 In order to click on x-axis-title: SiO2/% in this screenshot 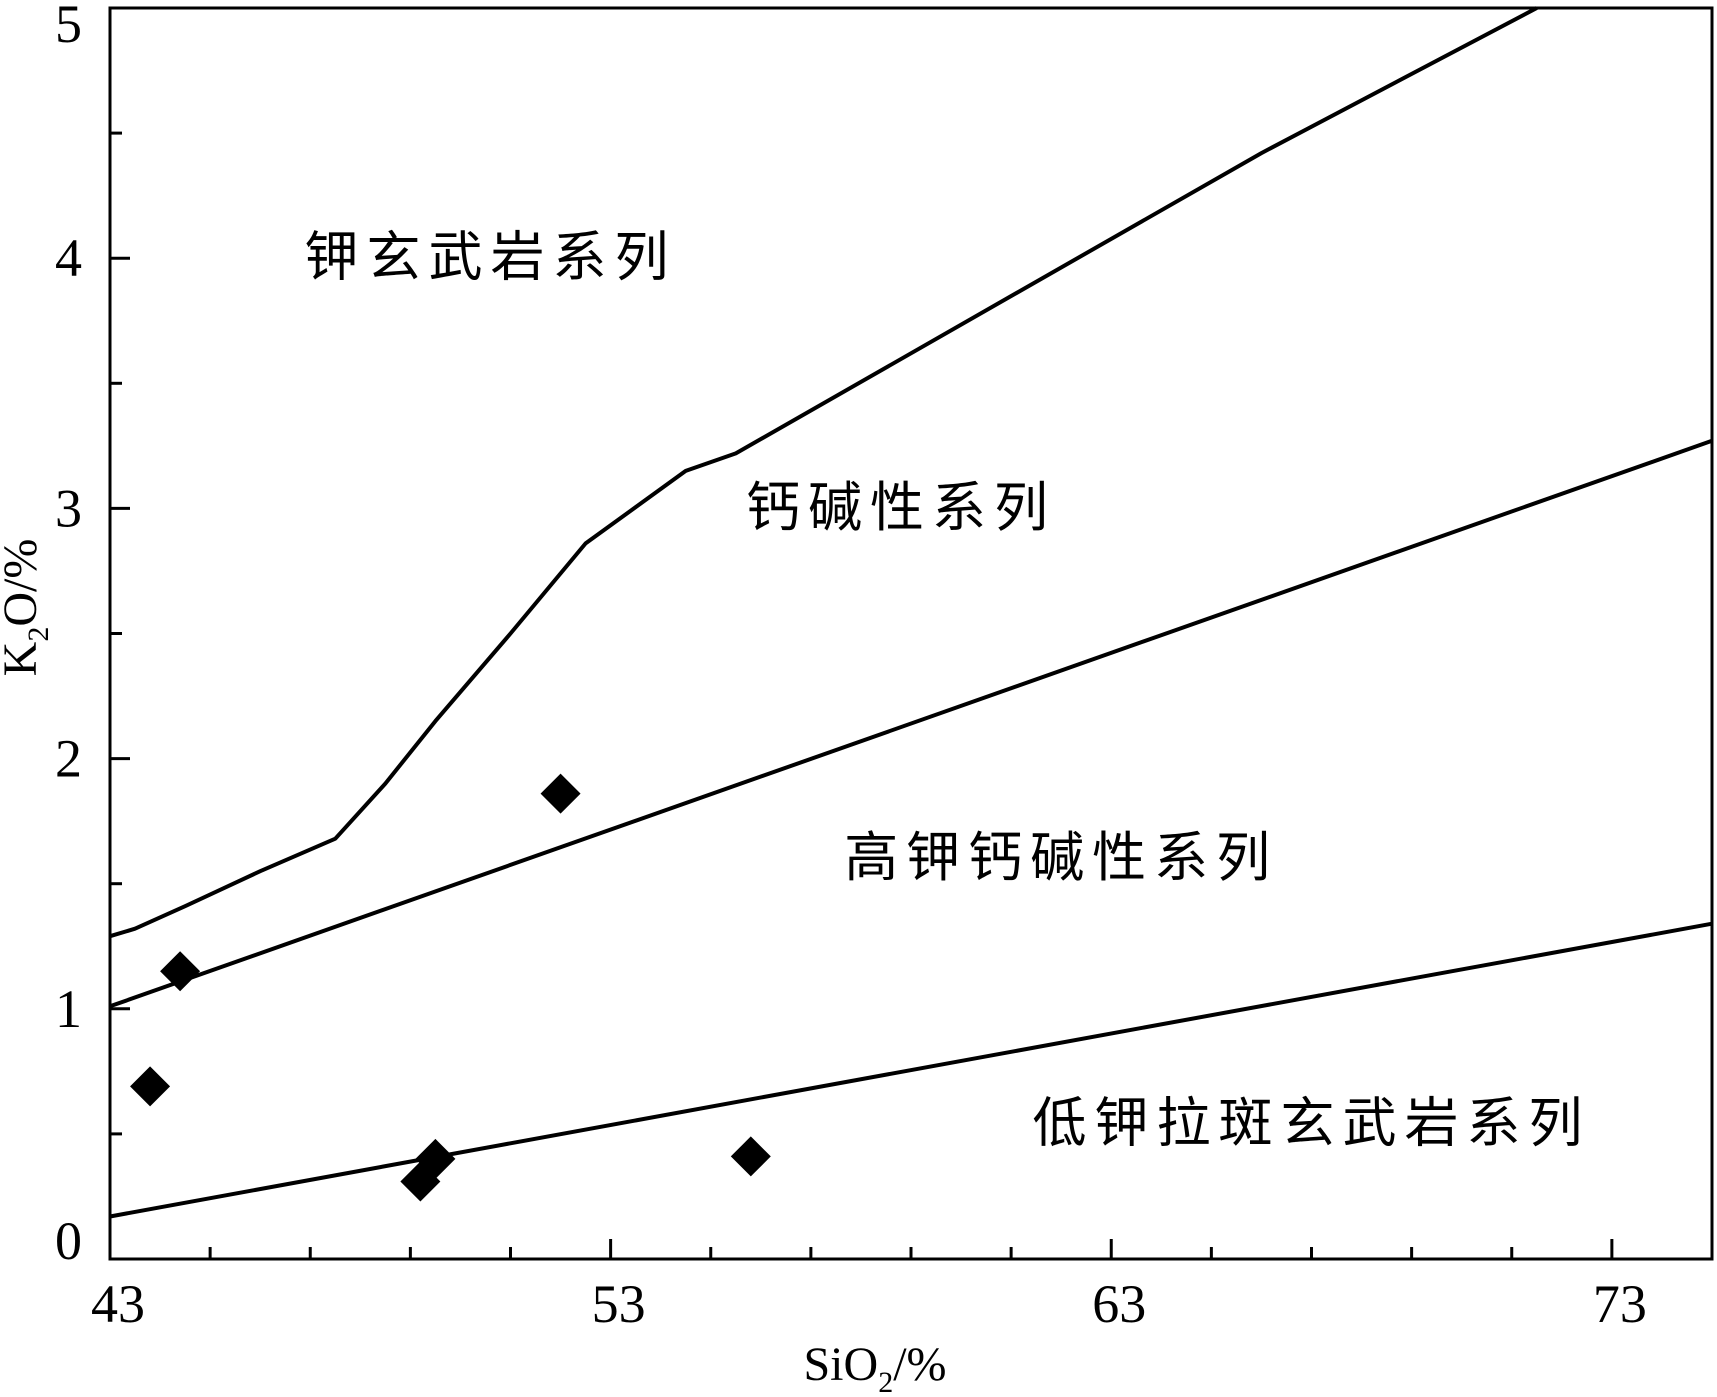, I will do `click(874, 1365)`.